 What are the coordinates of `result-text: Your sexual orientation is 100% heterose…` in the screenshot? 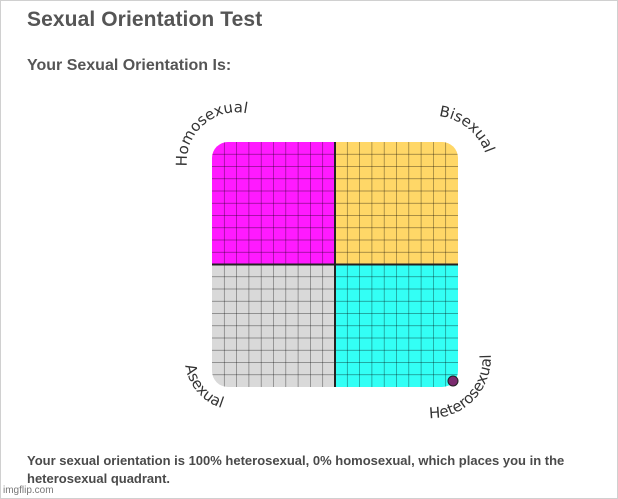 It's located at (296, 469).